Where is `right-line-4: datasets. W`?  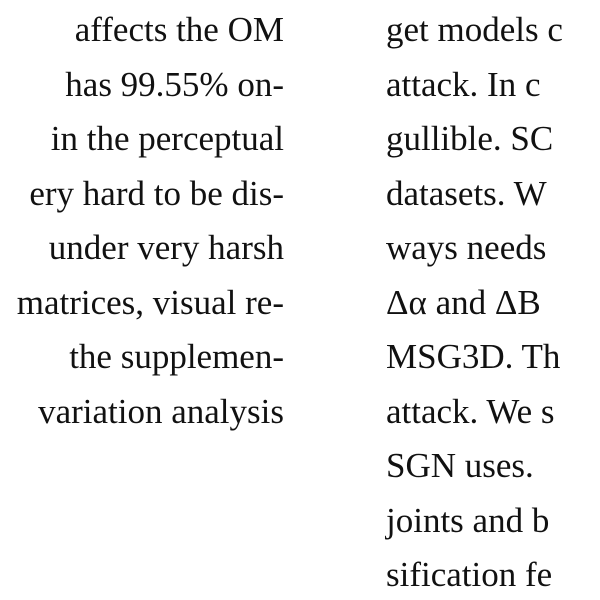 right-line-4: datasets. W is located at coordinates (466, 193).